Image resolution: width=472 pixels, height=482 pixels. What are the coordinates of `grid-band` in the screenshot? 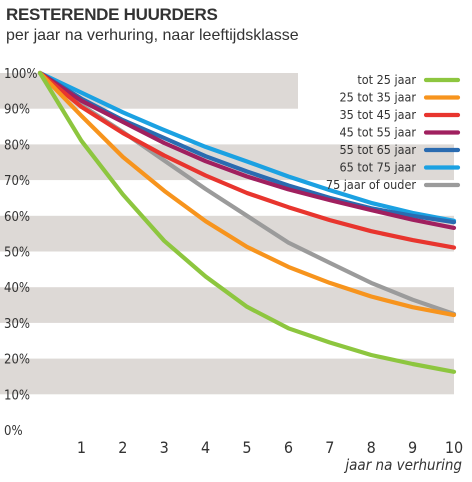 It's located at (227, 376).